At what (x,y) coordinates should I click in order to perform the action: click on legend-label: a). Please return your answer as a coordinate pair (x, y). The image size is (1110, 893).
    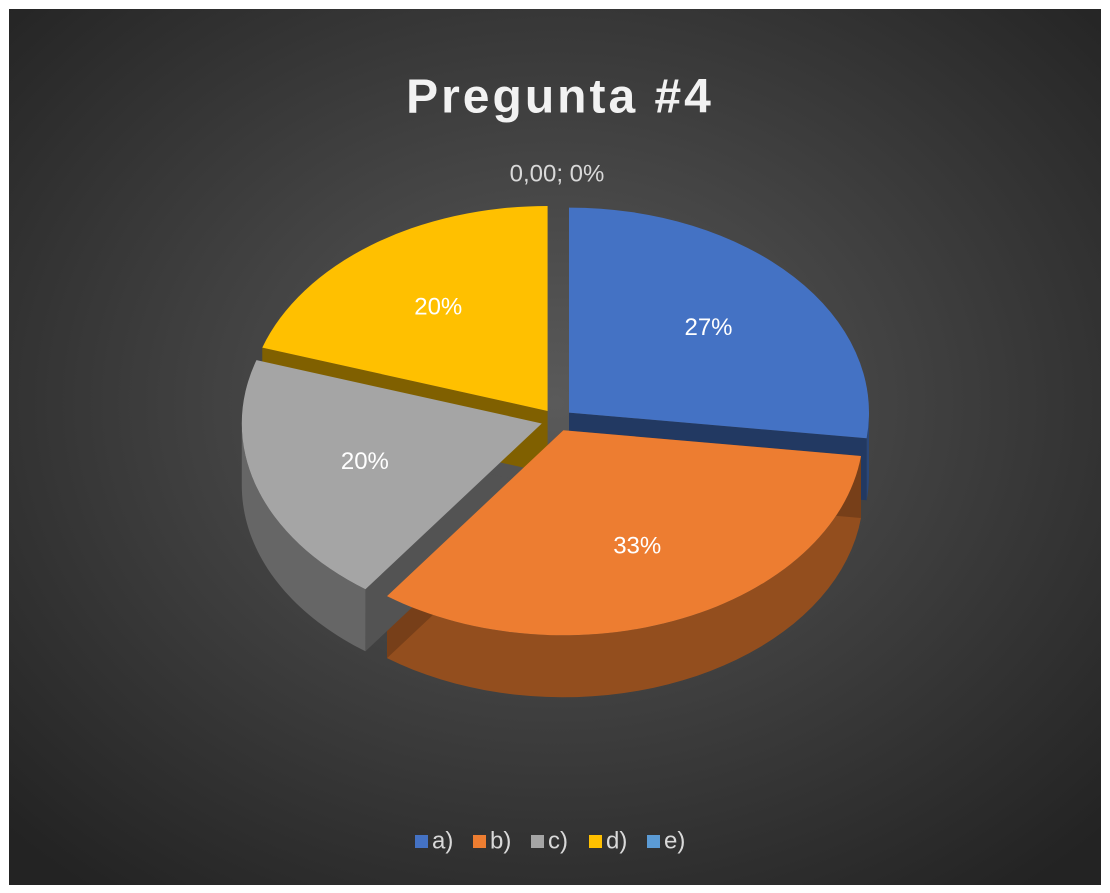
    Looking at the image, I should click on (442, 840).